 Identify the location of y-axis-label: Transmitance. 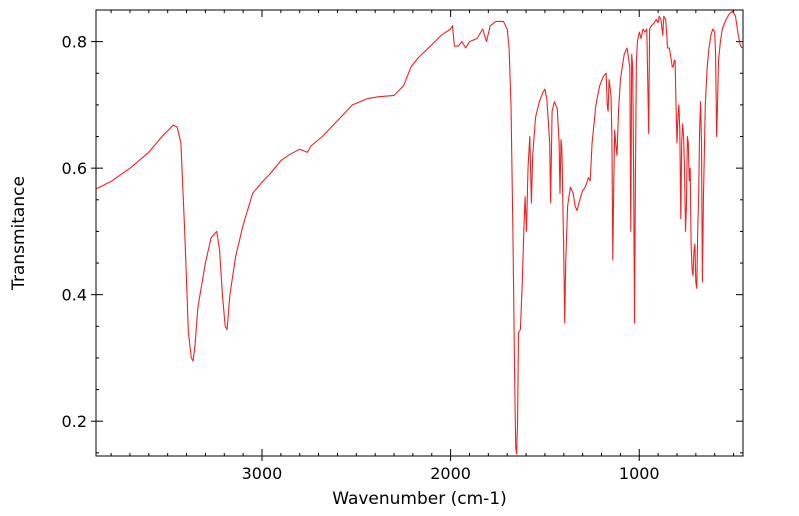
(19, 233).